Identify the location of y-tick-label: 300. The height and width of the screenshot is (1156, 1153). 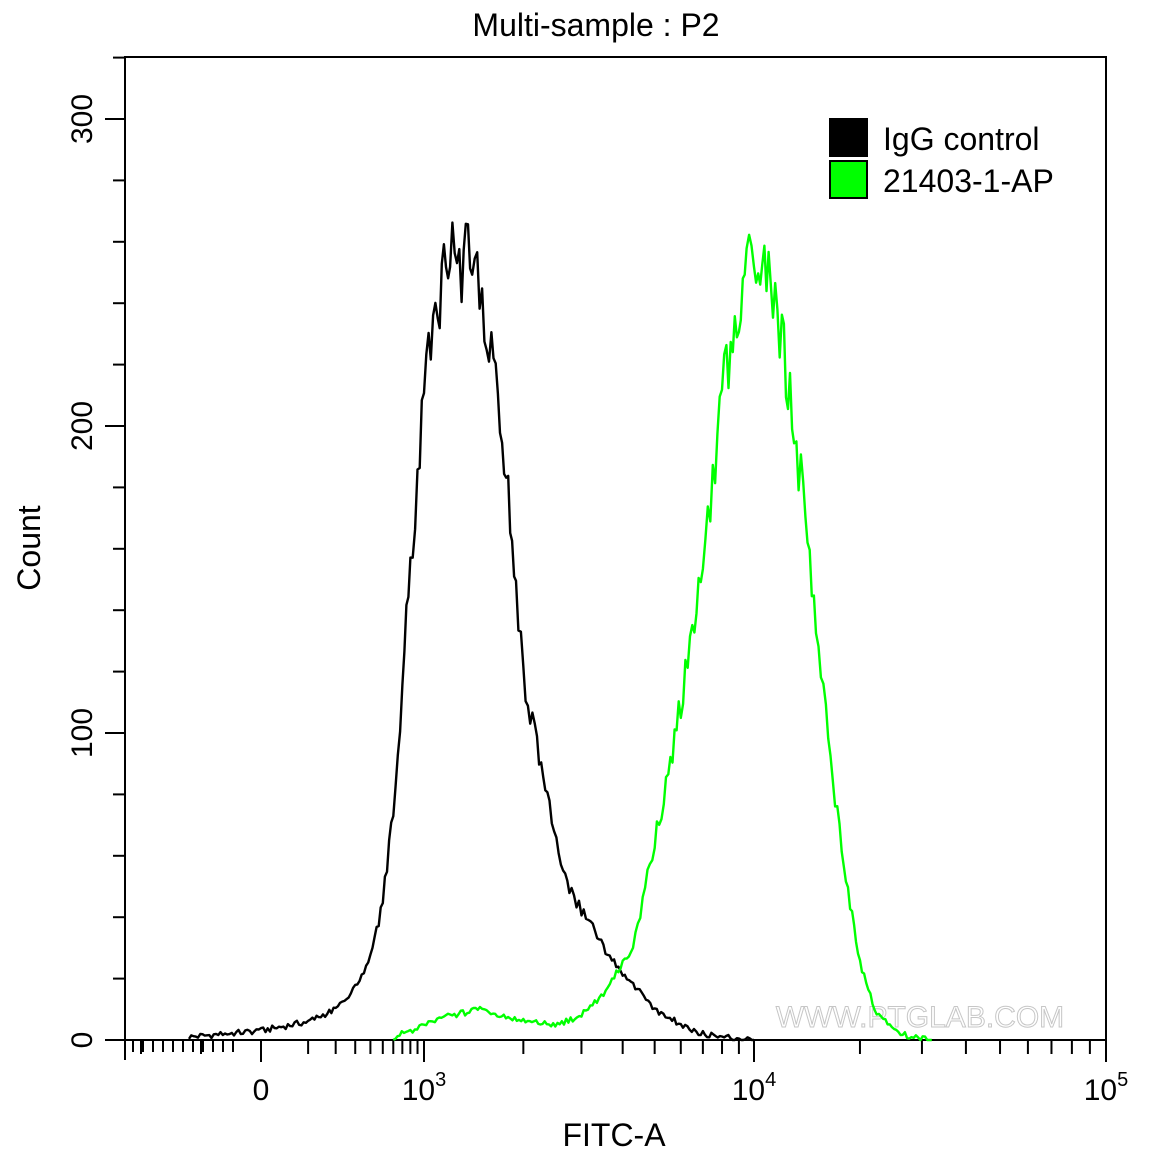
(82, 119).